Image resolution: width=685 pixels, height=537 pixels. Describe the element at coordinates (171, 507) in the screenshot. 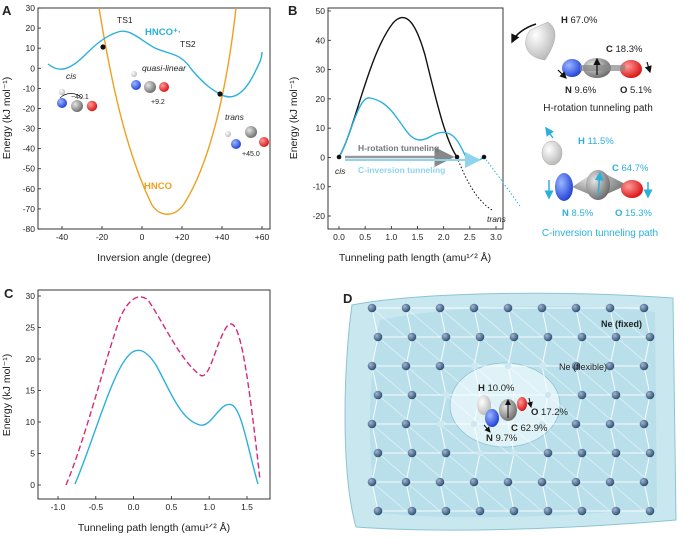

I see `x-tick-label: 0.5` at that location.